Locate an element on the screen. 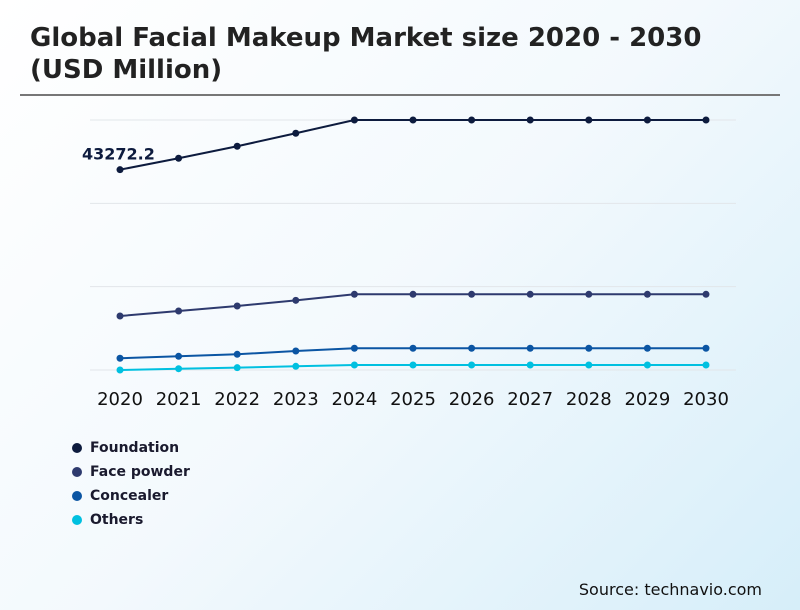  legend-label: Concealer is located at coordinates (129, 496).